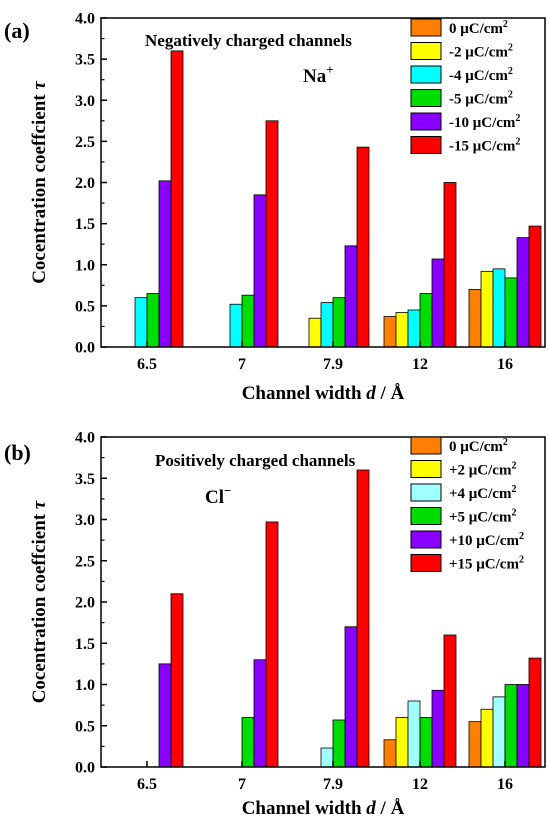 This screenshot has height=821, width=548. Describe the element at coordinates (329, 69) in the screenshot. I see `ion-charge: +` at that location.